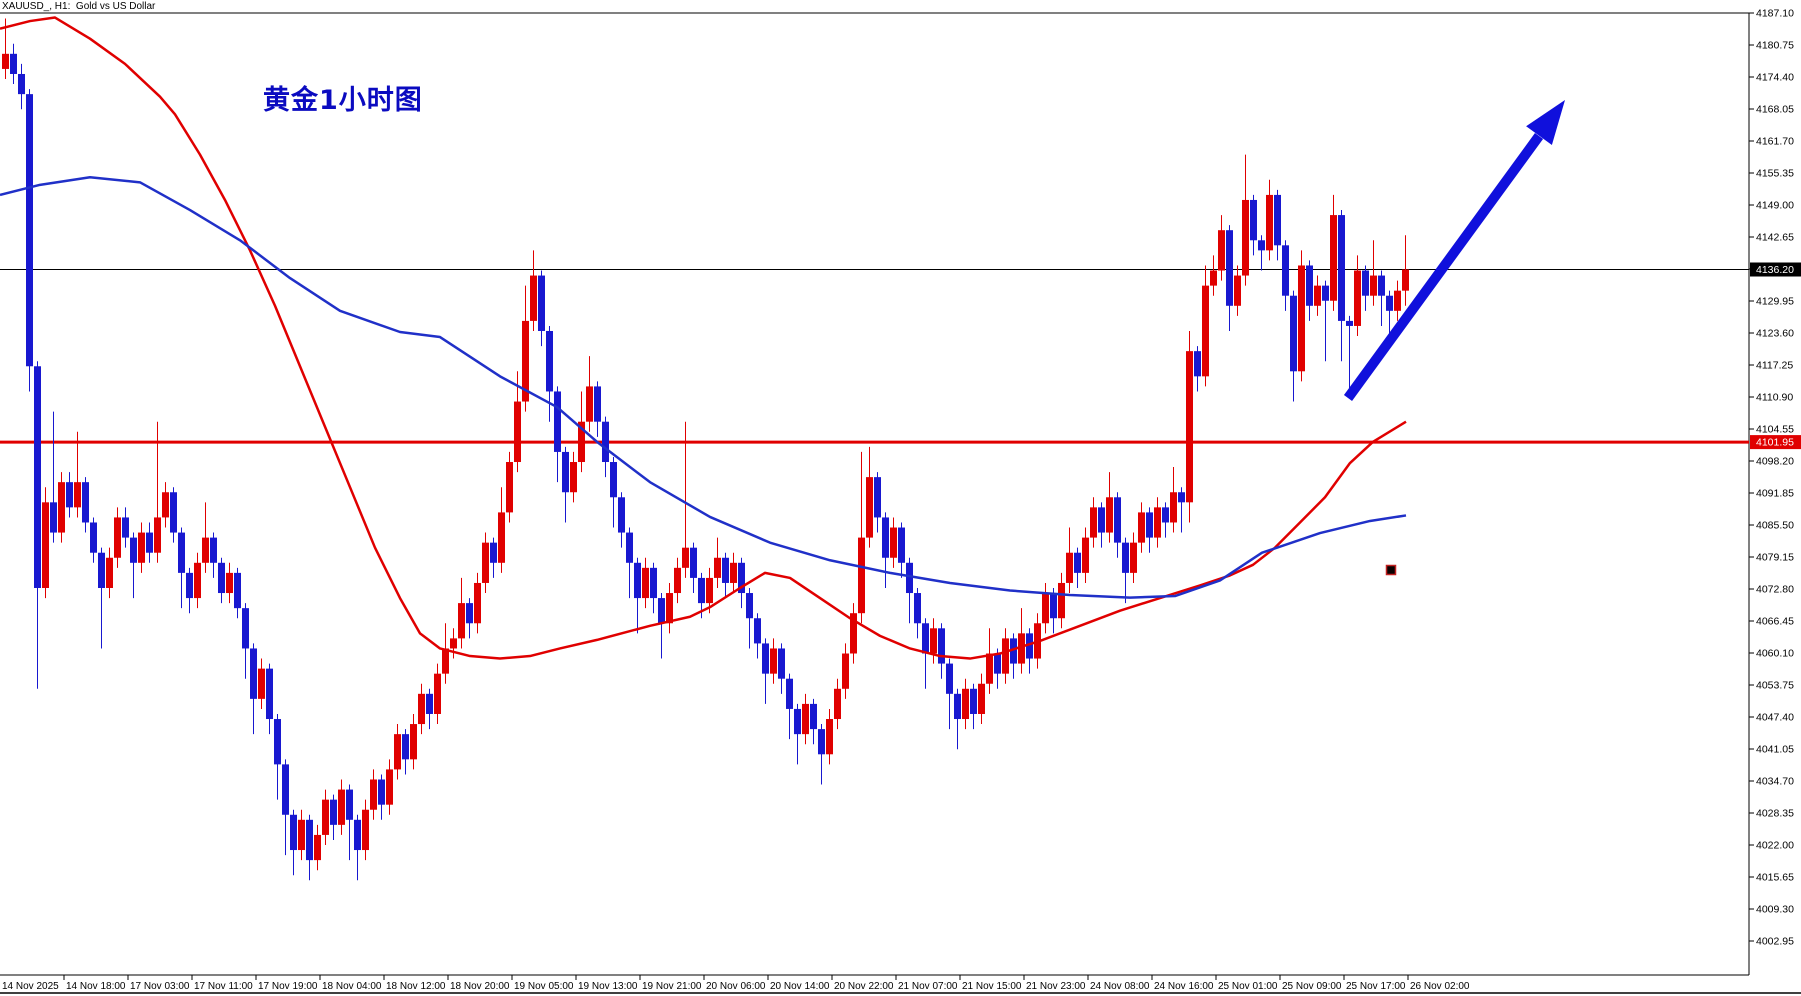 The image size is (1801, 996). I want to click on time-tick-label: 18 Nov 12:00, so click(416, 986).